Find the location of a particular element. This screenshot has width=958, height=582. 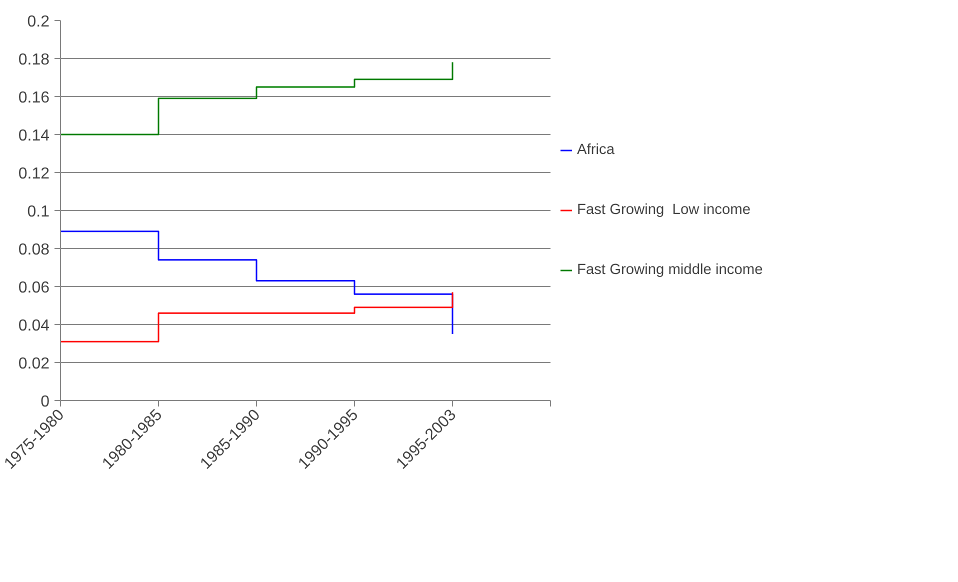

legend-label: Africa is located at coordinates (595, 150).